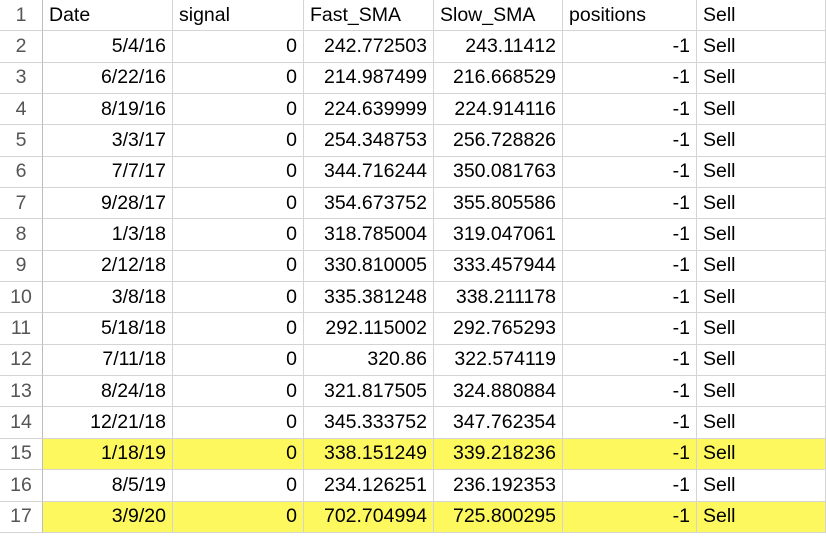 This screenshot has height=552, width=826. Describe the element at coordinates (498, 298) in the screenshot. I see `cell-slow-sma: 338.211178` at that location.